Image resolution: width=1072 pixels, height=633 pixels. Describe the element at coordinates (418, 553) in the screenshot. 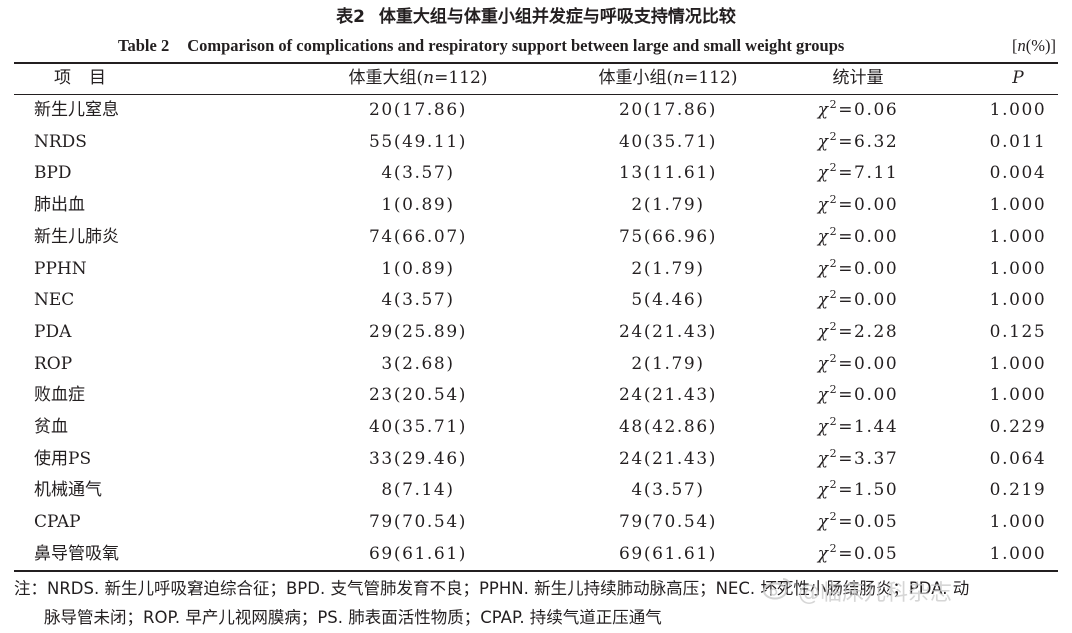

I see `row-big-group-value: 69(61.61)` at that location.